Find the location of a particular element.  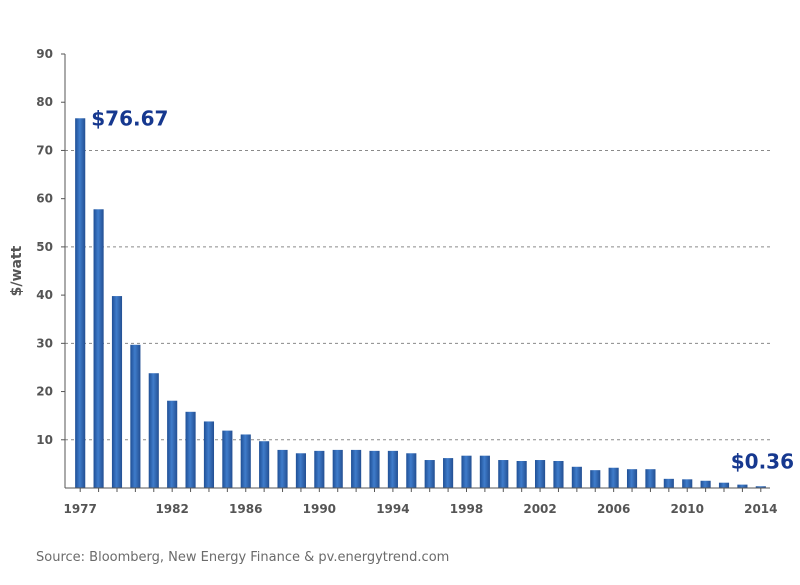

bar-2001 is located at coordinates (521, 474).